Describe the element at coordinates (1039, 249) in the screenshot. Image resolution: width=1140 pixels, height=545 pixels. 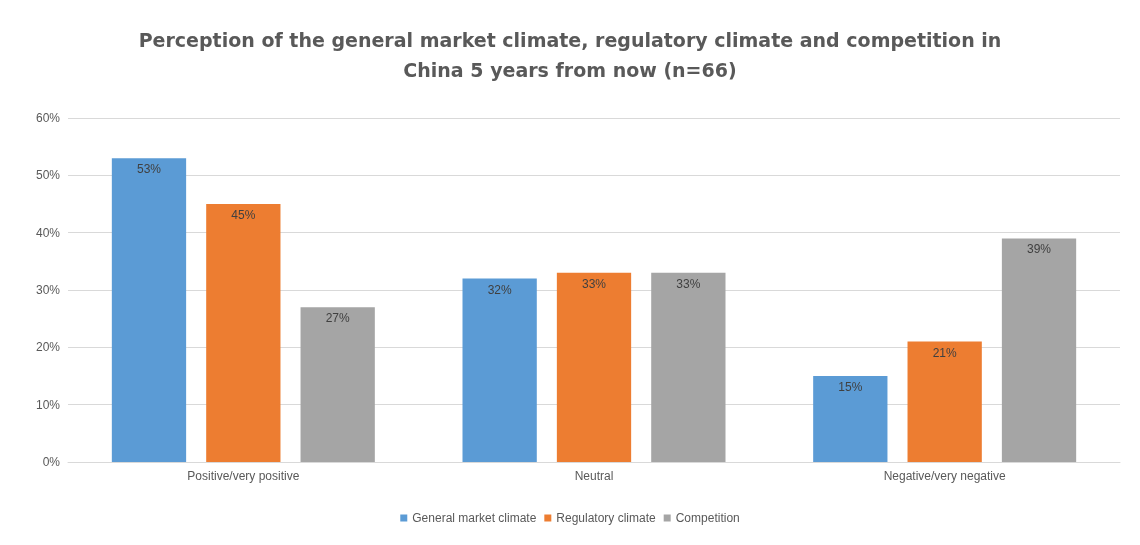
I see `data-label: 39%` at that location.